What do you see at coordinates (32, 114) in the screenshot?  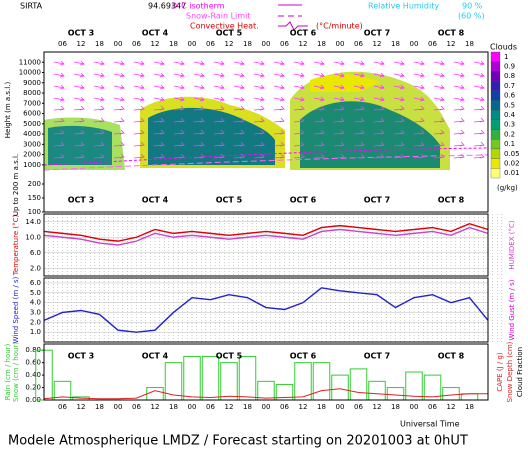 I see `y-tick-label: 6000` at bounding box center [32, 114].